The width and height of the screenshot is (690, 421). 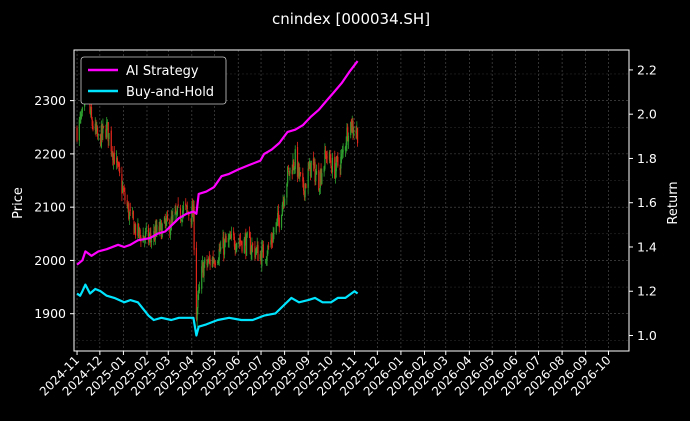 I want to click on left-axis: 1900 2000 2100 2200 2300, so click(x=54, y=207).